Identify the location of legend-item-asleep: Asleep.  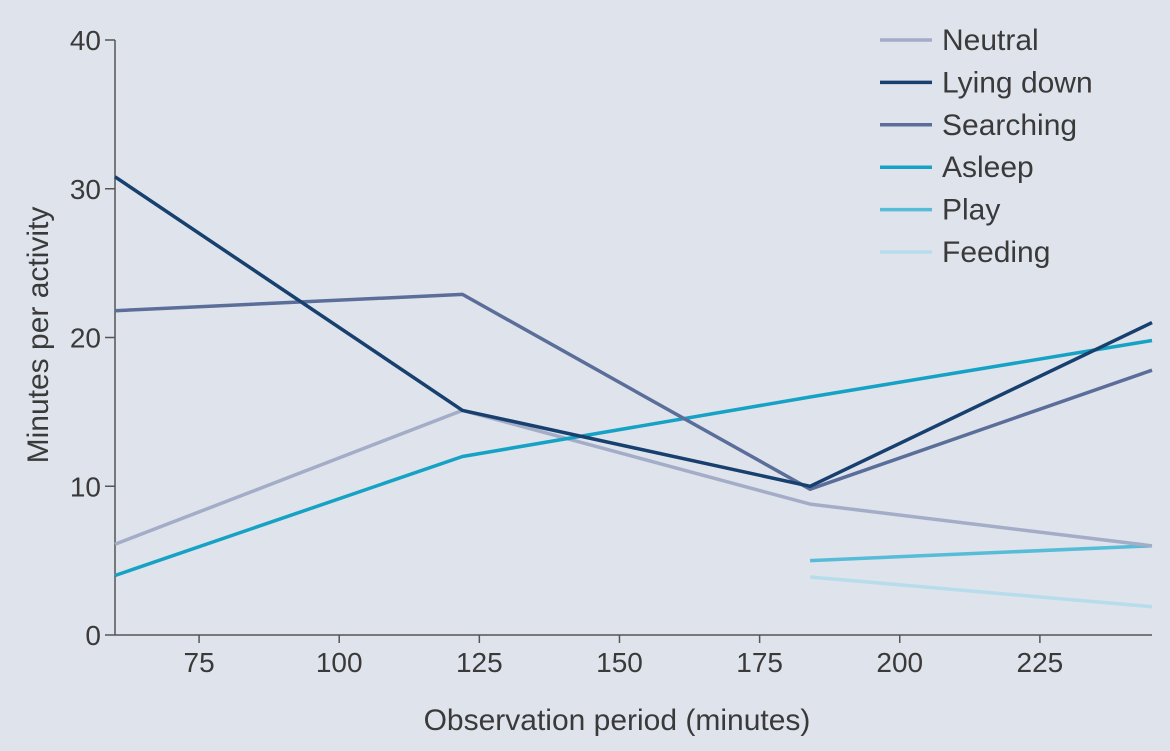
(957, 167).